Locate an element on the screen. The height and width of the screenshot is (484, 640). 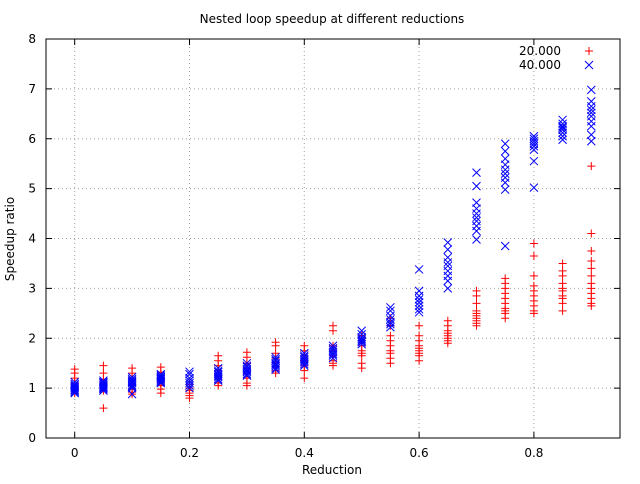
legend-marker is located at coordinates (589, 65).